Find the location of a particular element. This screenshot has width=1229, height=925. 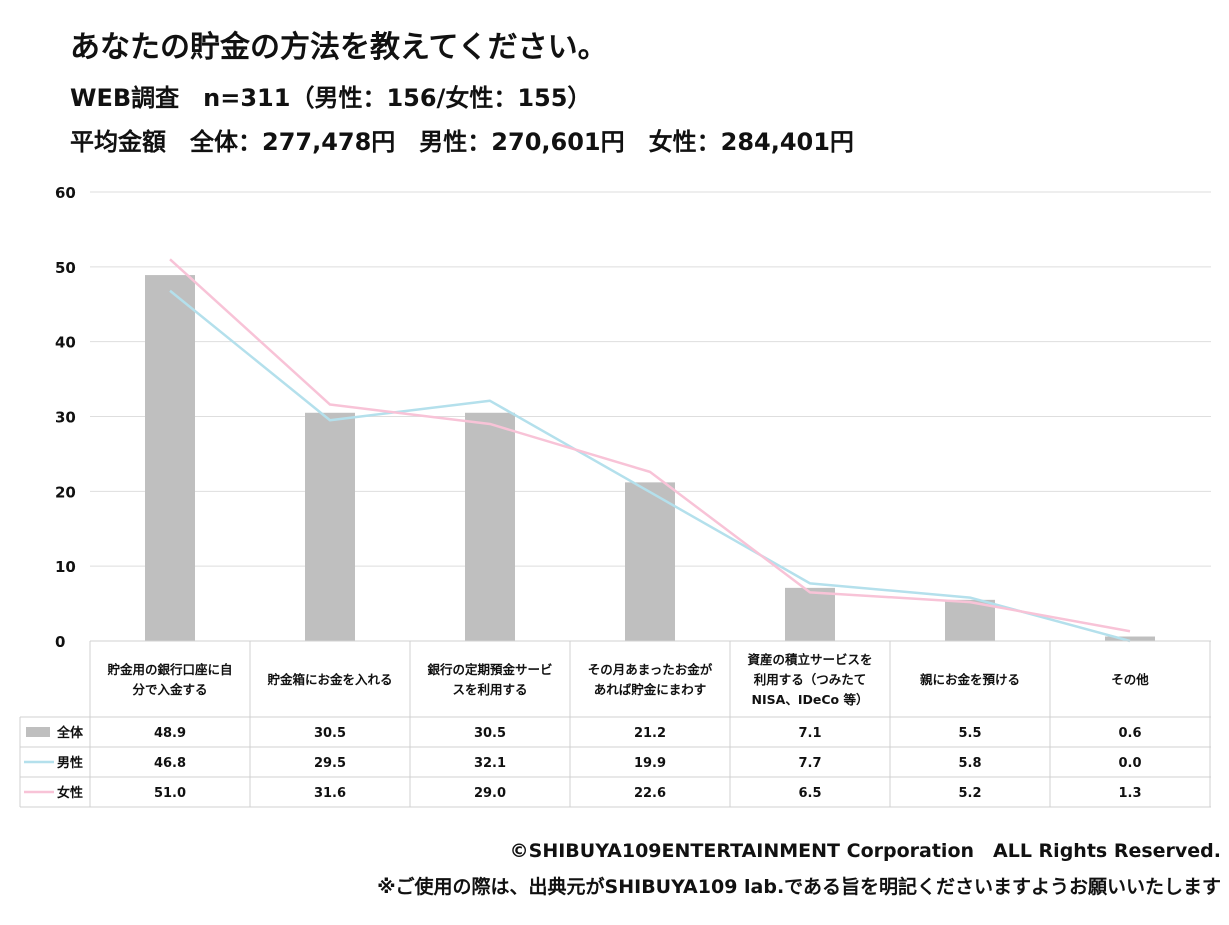

category-label: 資産の積立サービスを is located at coordinates (809, 659).